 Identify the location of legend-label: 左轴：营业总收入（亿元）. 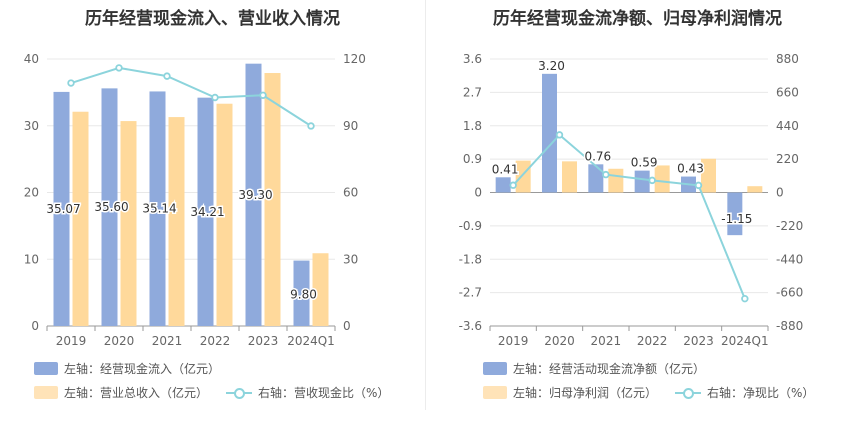
(136, 393).